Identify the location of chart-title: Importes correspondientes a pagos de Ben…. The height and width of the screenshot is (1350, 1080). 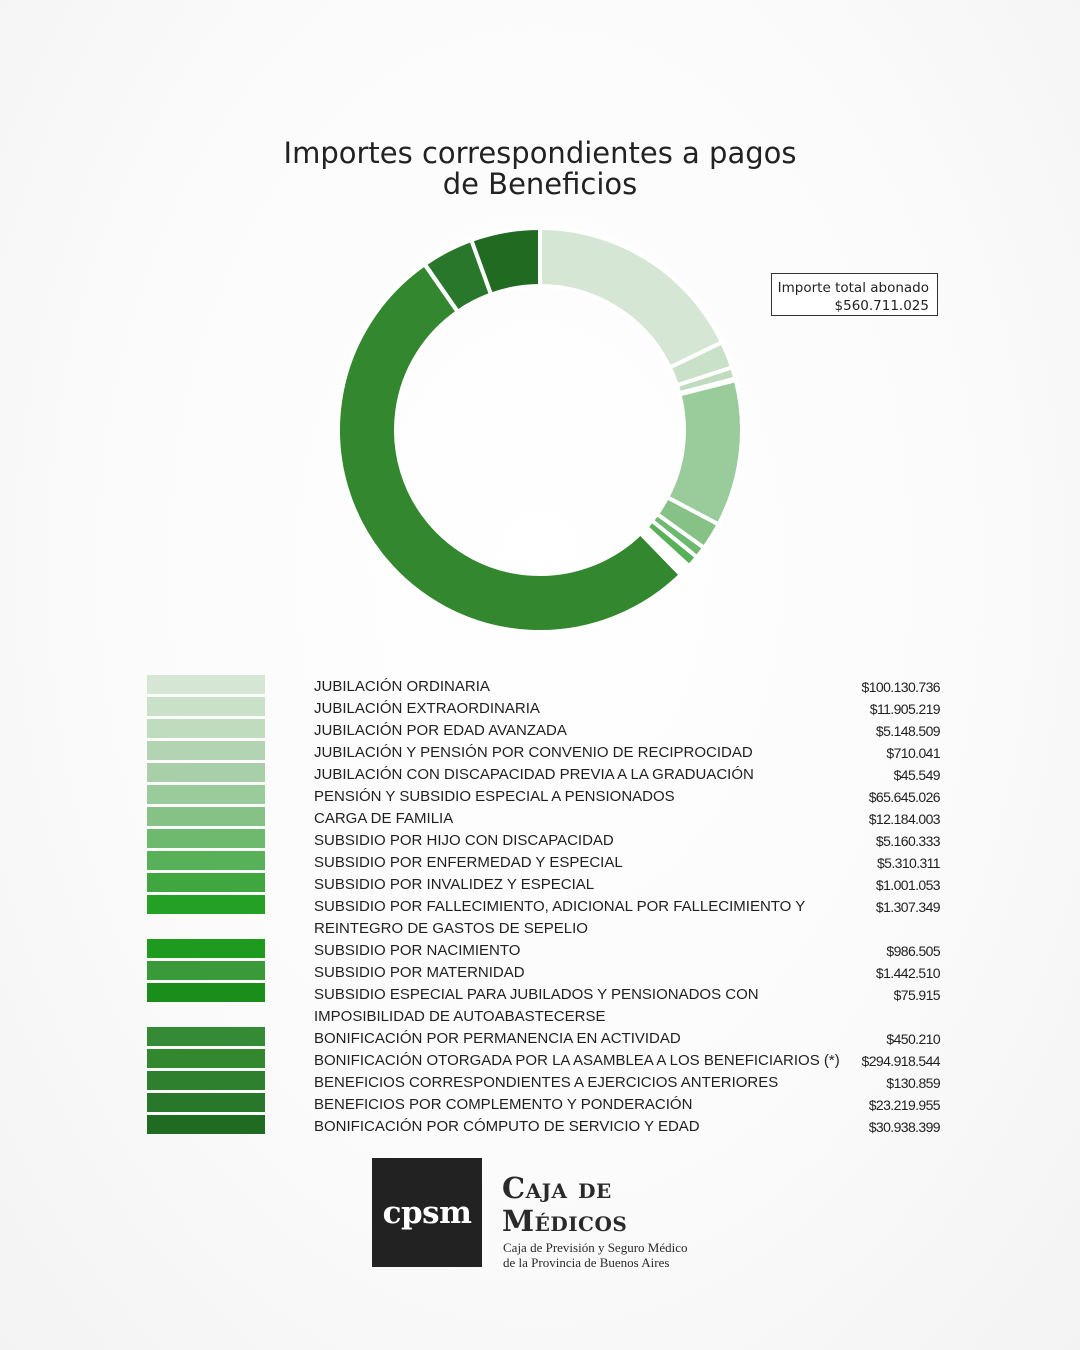
(540, 169).